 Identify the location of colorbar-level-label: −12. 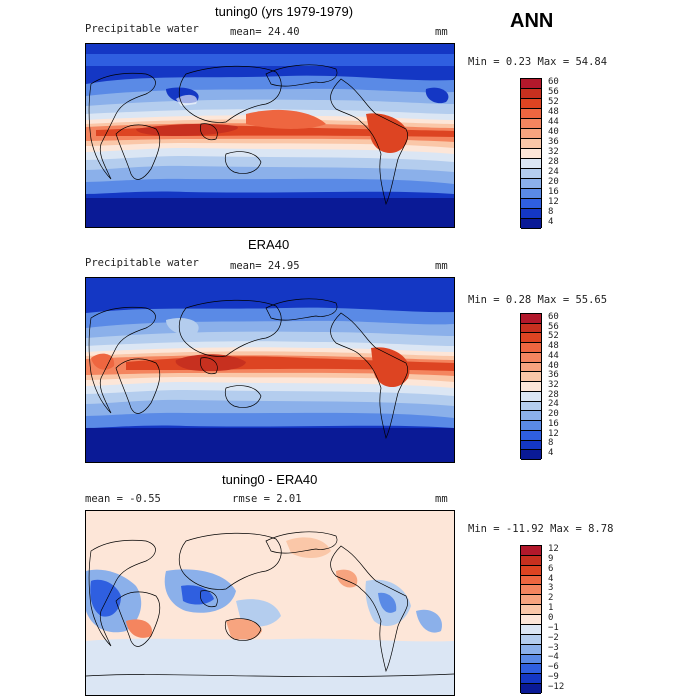
(556, 687).